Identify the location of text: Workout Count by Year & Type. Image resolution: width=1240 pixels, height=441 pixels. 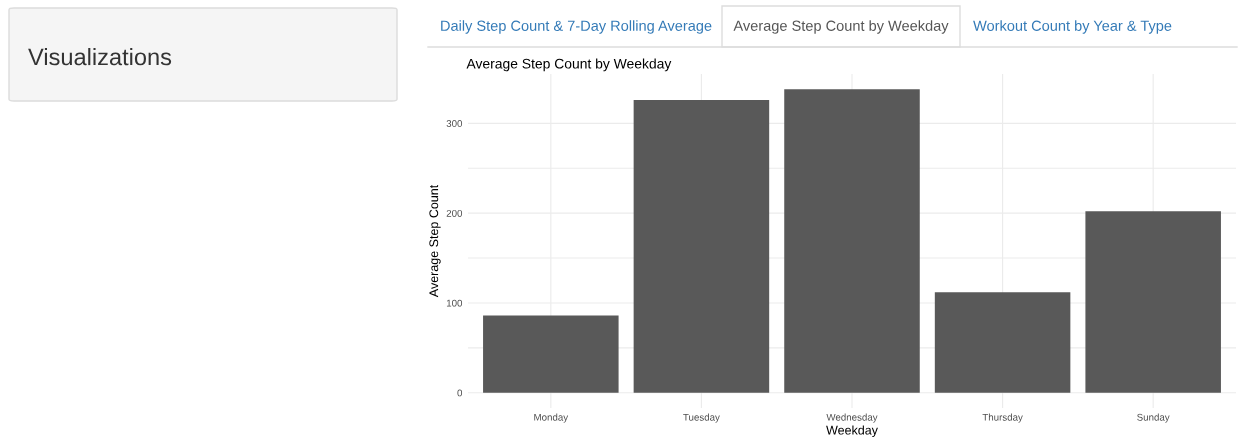
(1072, 27).